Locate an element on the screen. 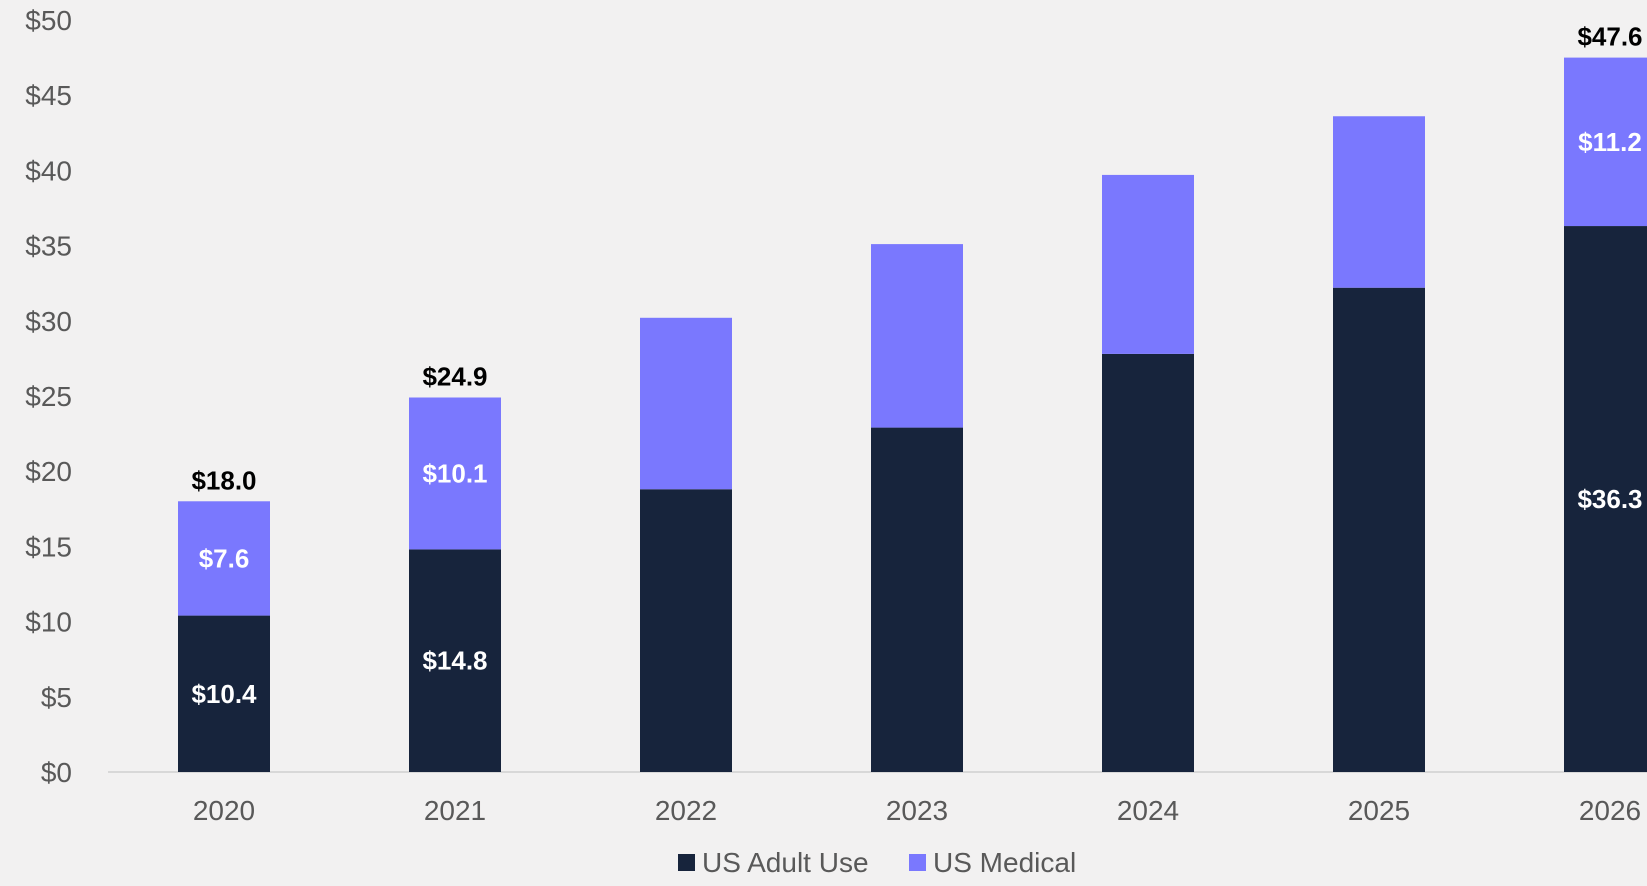 This screenshot has height=886, width=1647. total-label: $24.9 is located at coordinates (454, 377).